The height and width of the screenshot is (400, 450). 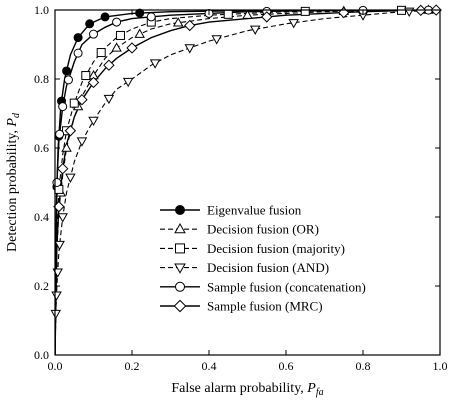 I want to click on legend-label-2: Decision fusion (OR), so click(x=263, y=229).